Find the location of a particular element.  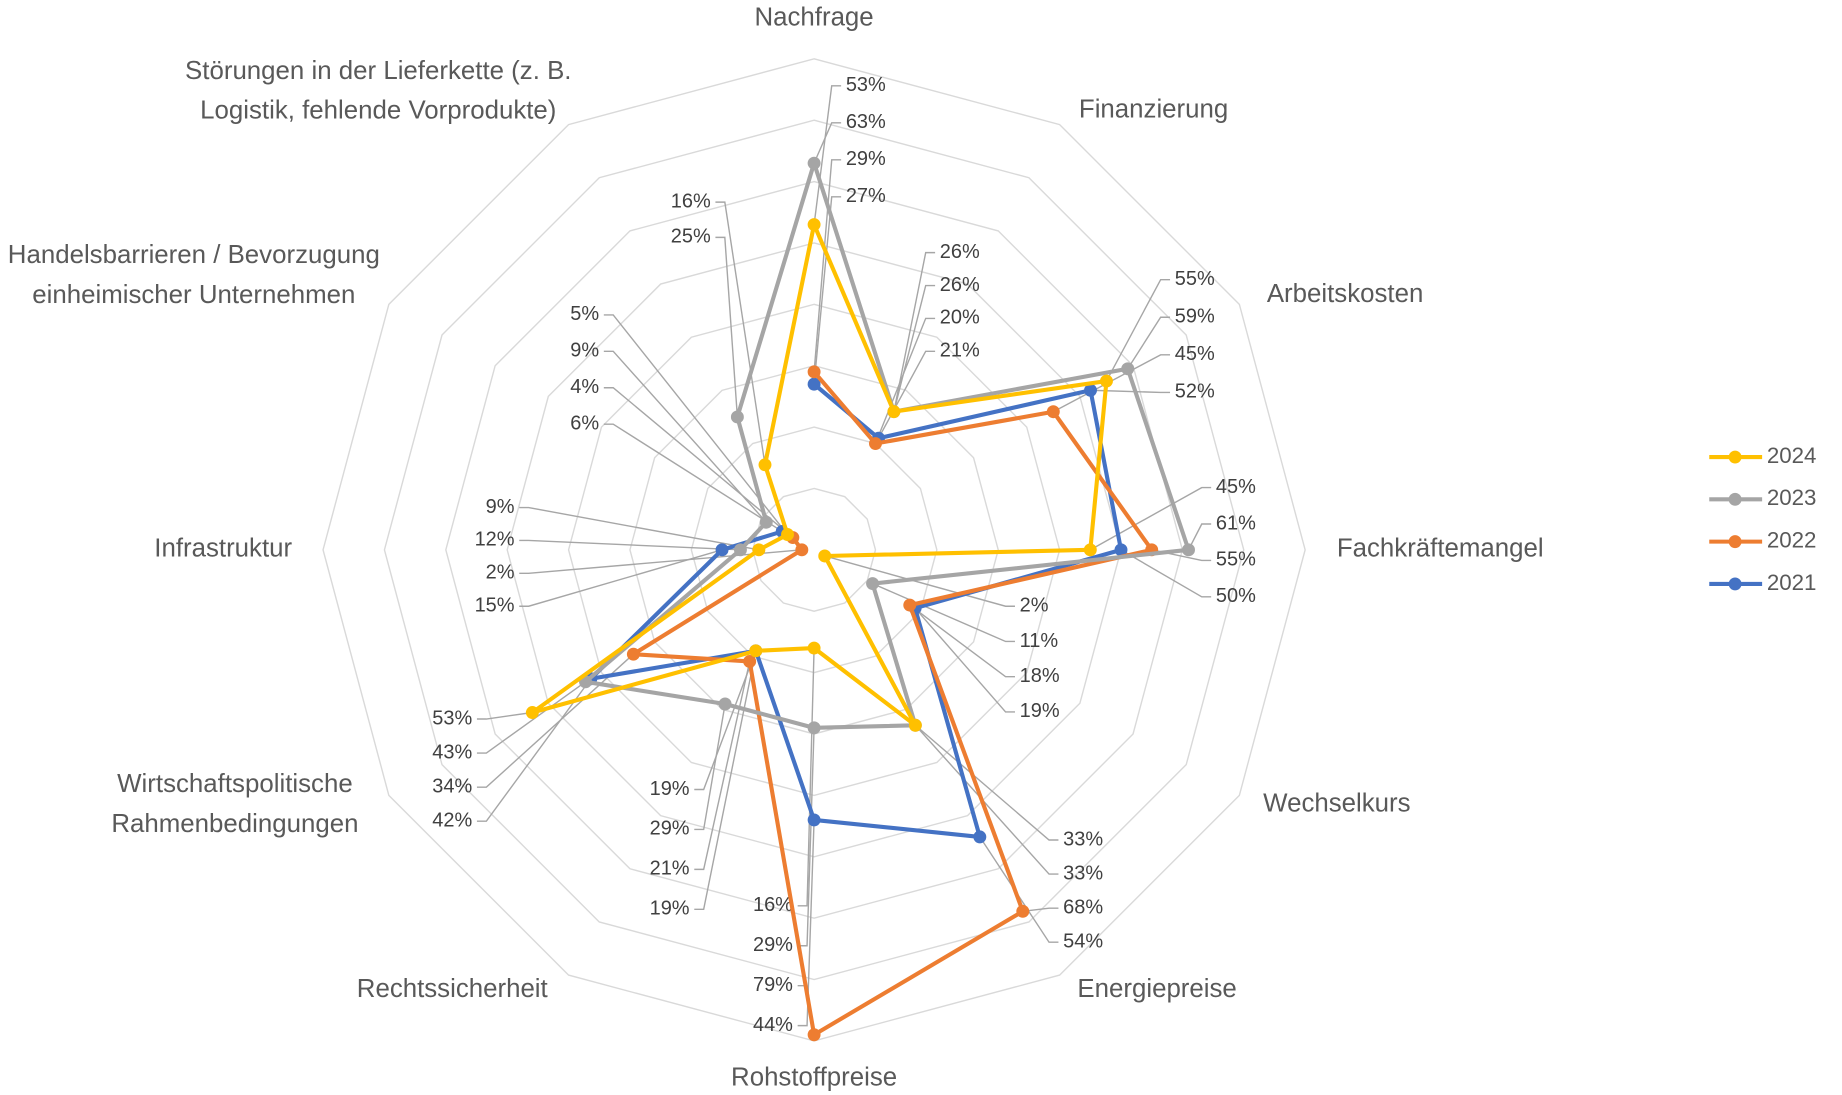

category-label: Fachkräftemangel is located at coordinates (1440, 549).